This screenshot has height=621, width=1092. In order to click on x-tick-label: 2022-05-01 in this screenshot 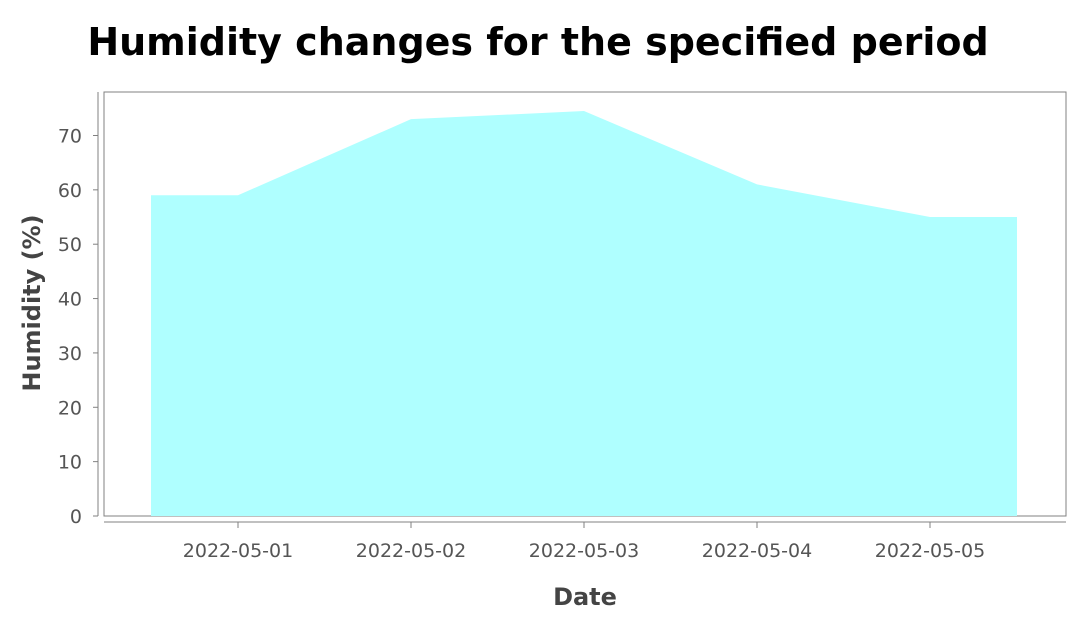, I will do `click(238, 551)`.